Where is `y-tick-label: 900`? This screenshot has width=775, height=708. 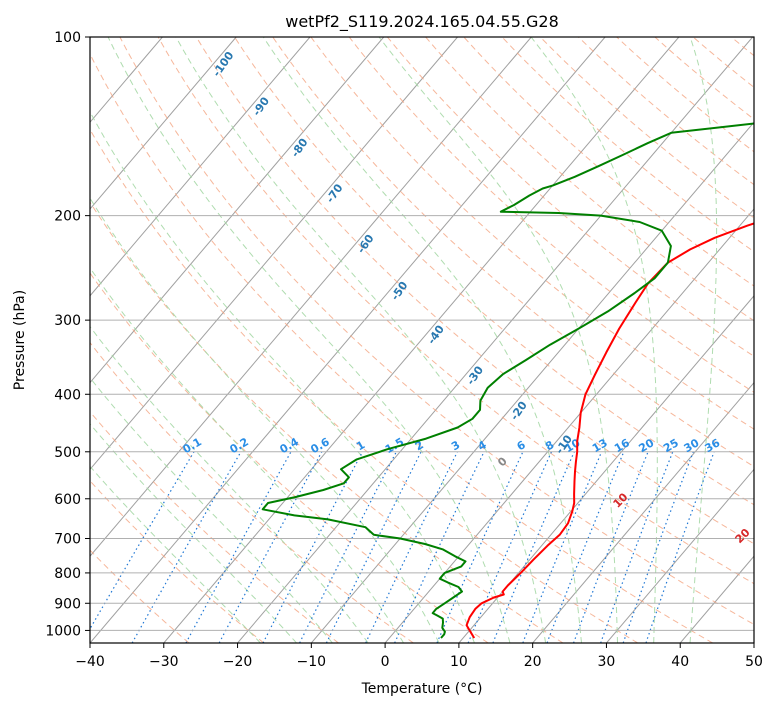 y-tick-label: 900 is located at coordinates (67, 604).